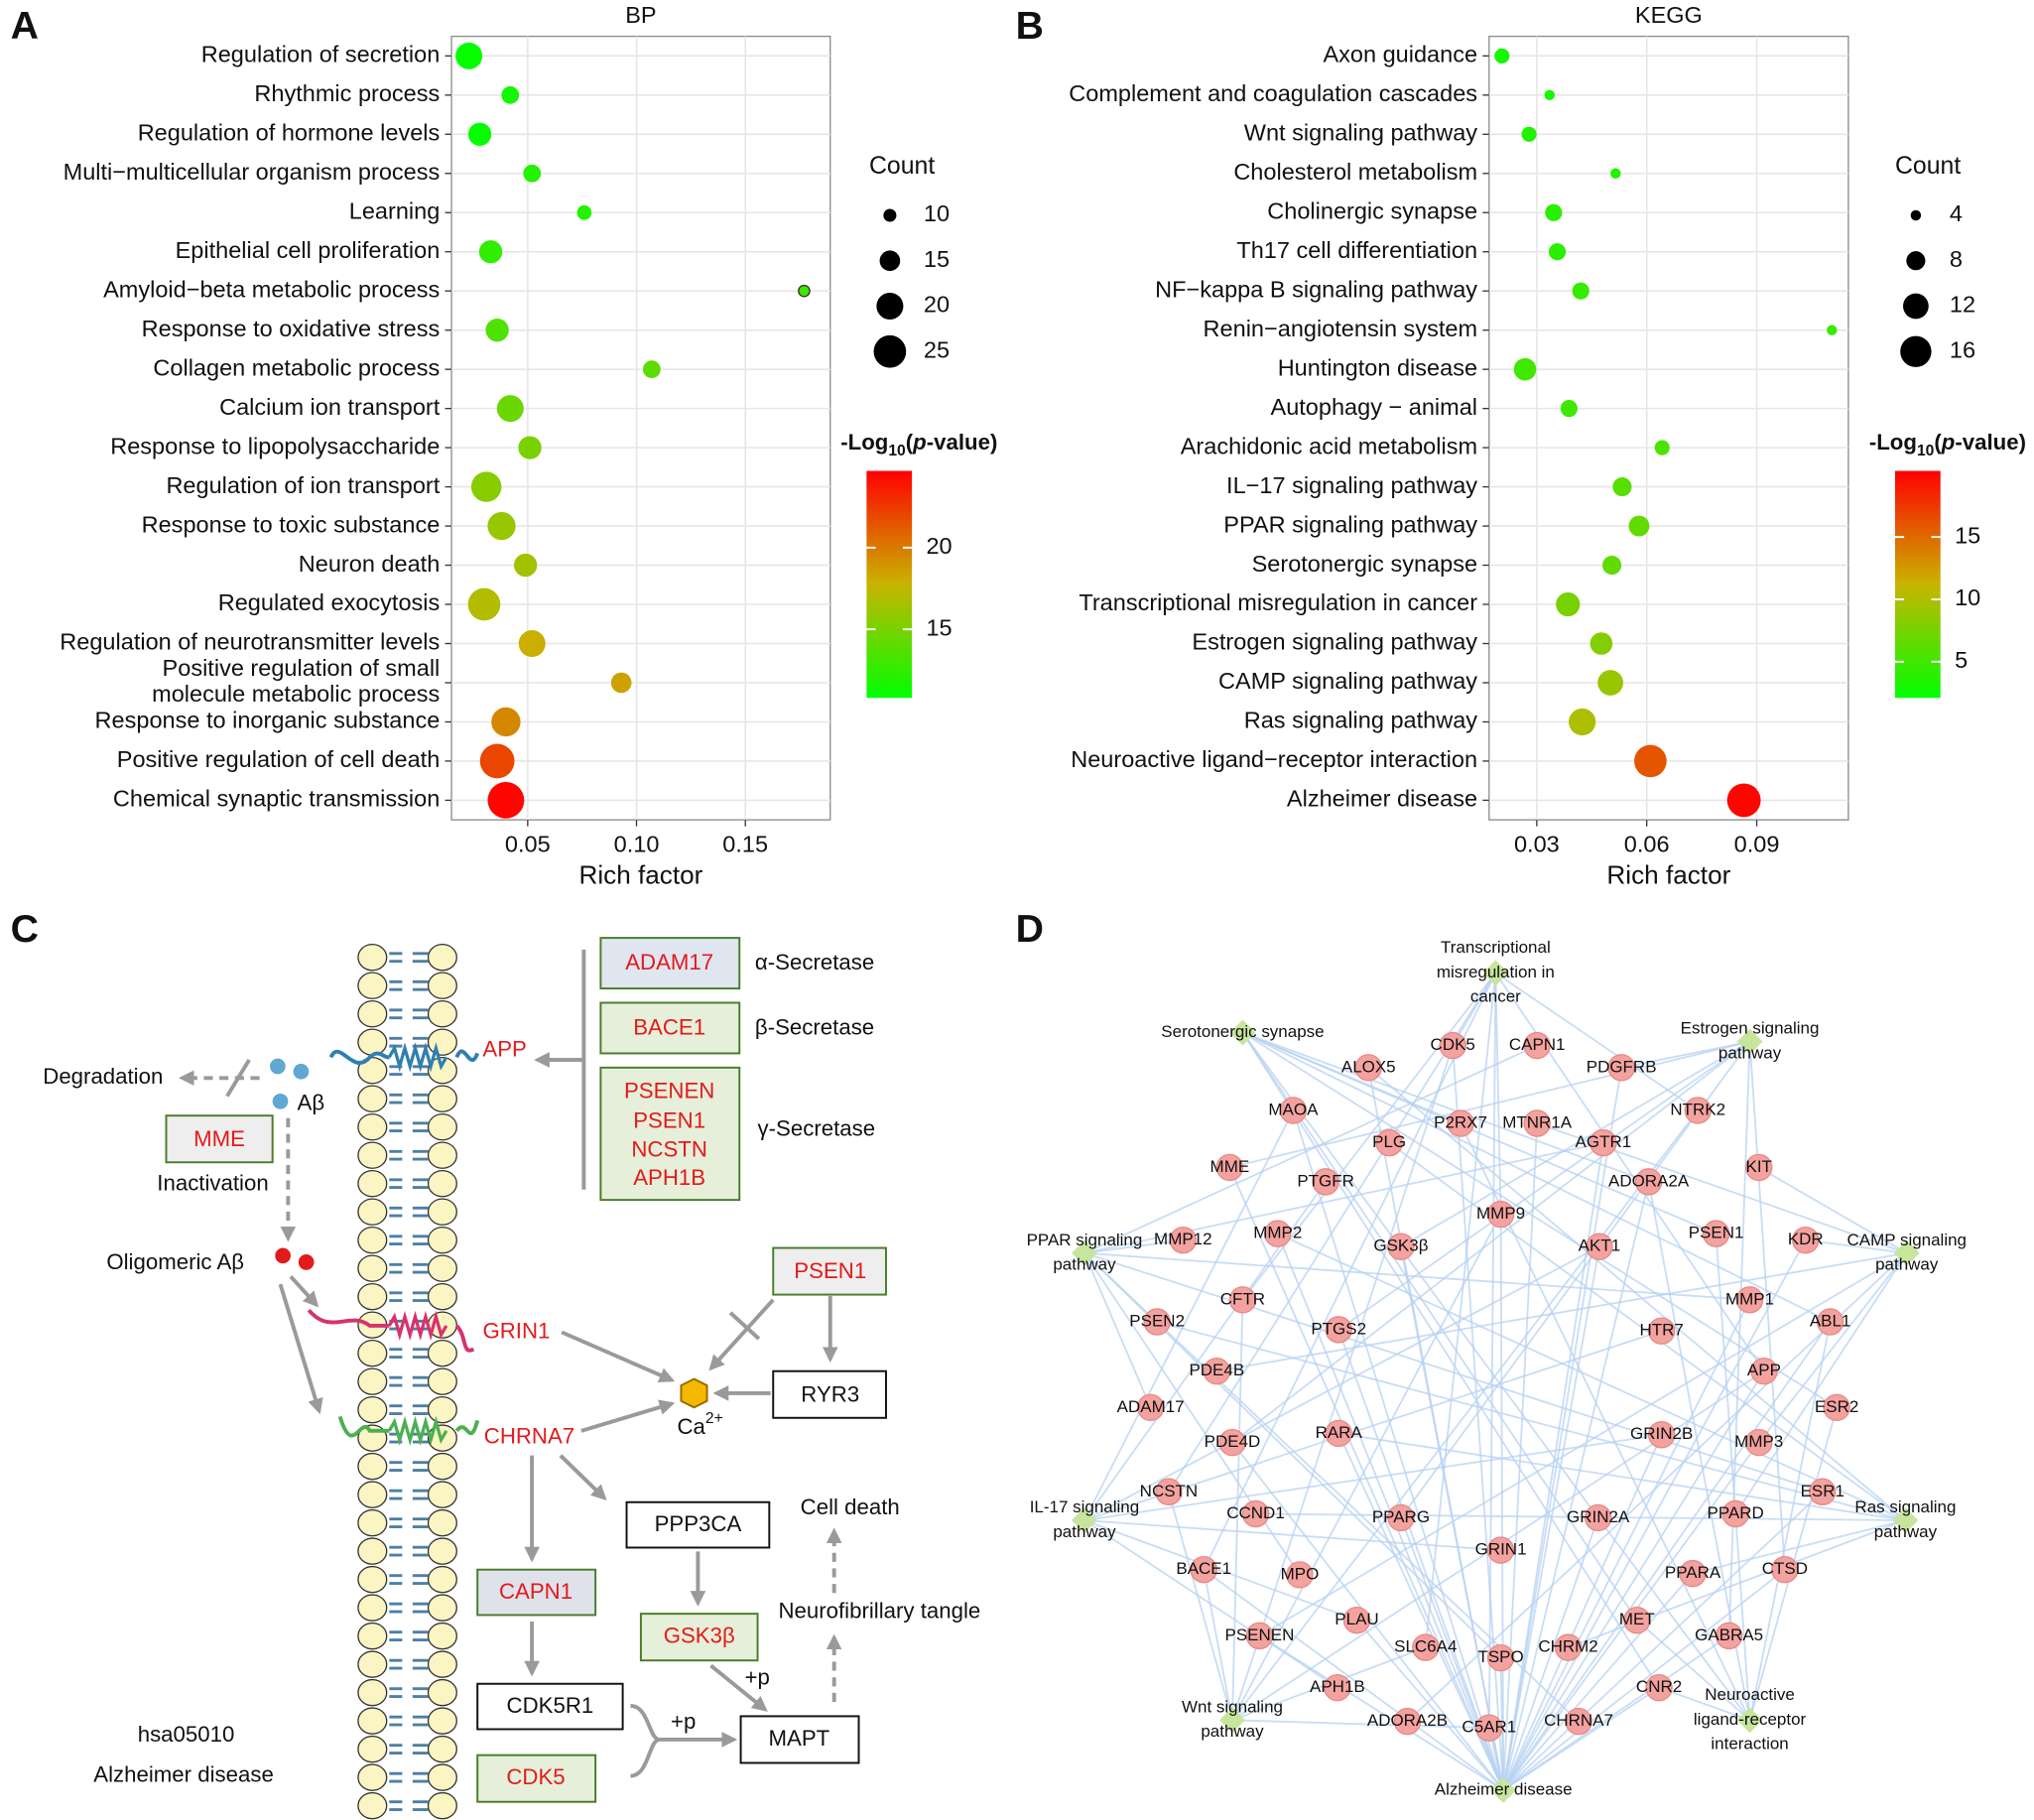 The image size is (2034, 1820). I want to click on legend-label: 4, so click(1956, 213).